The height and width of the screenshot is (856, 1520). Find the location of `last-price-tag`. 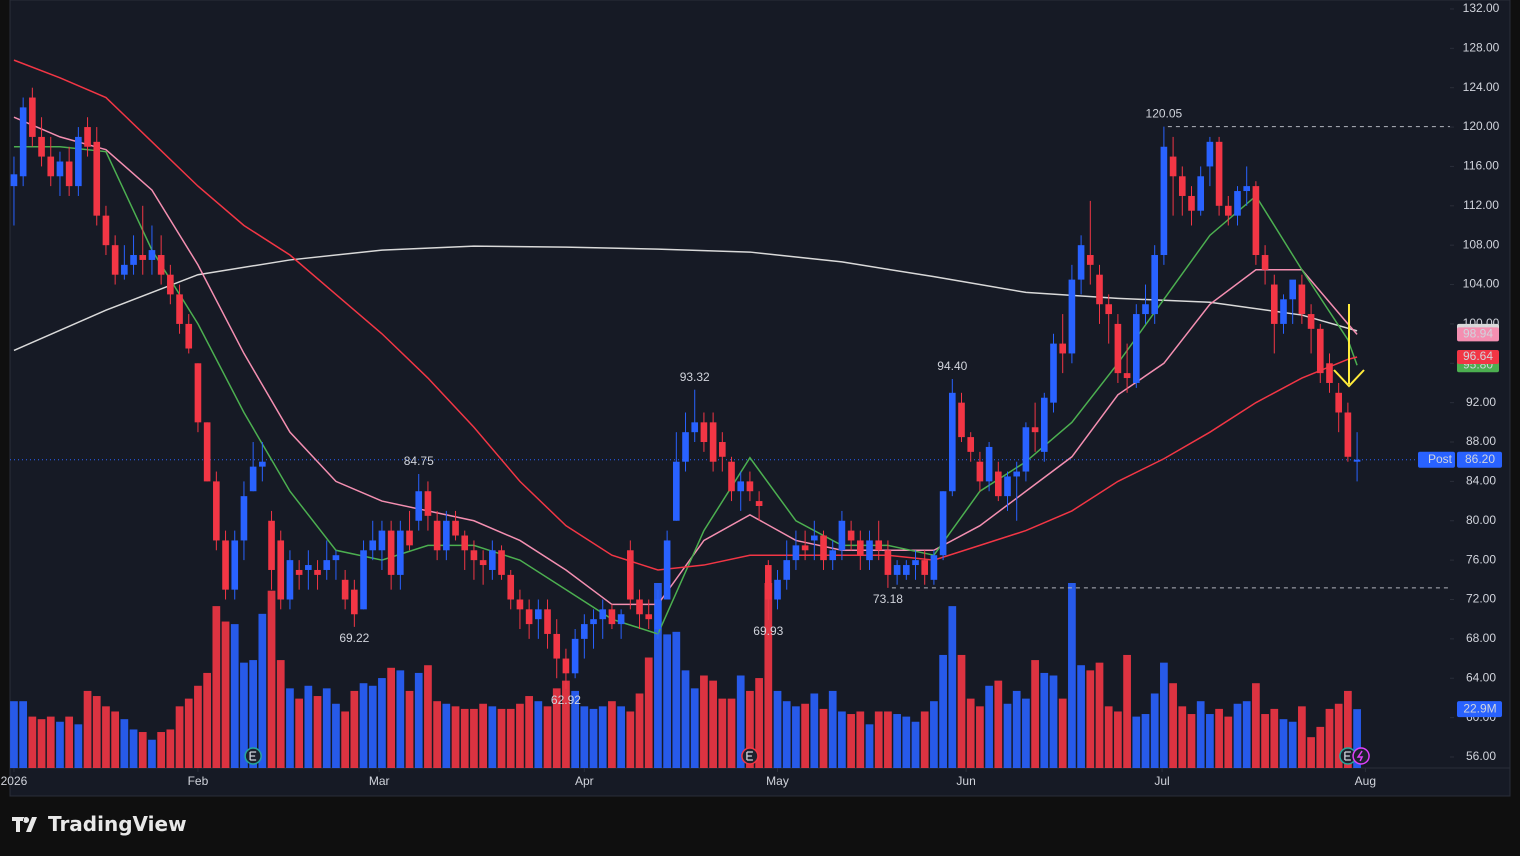

last-price-tag is located at coordinates (1479, 459).